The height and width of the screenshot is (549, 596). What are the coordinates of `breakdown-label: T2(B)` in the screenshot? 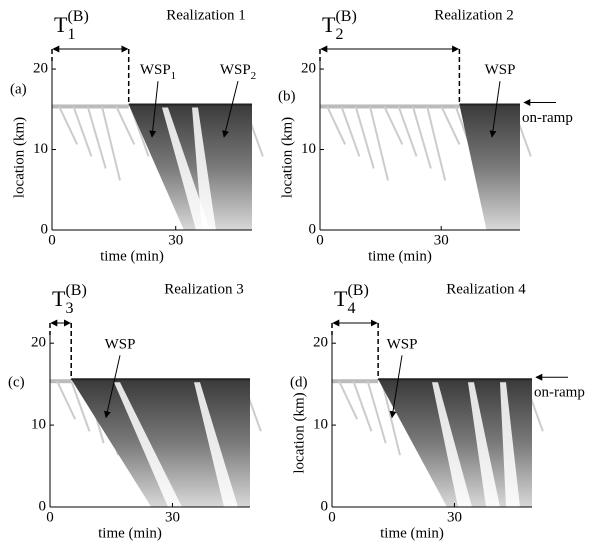 It's located at (339, 25).